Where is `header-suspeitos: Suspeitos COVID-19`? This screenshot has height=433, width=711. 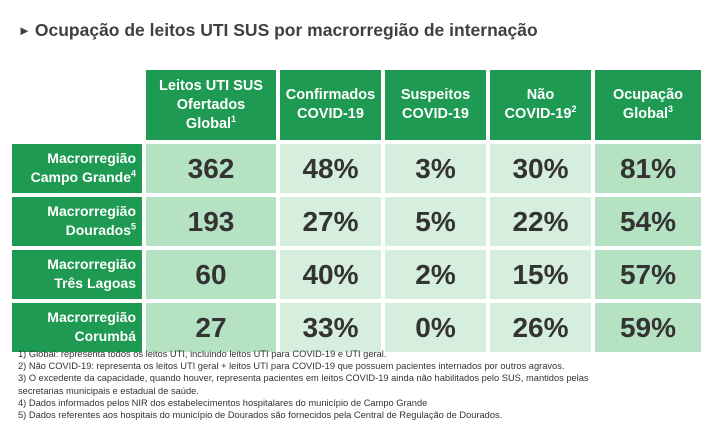
header-suspeitos: Suspeitos COVID-19 is located at coordinates (435, 105).